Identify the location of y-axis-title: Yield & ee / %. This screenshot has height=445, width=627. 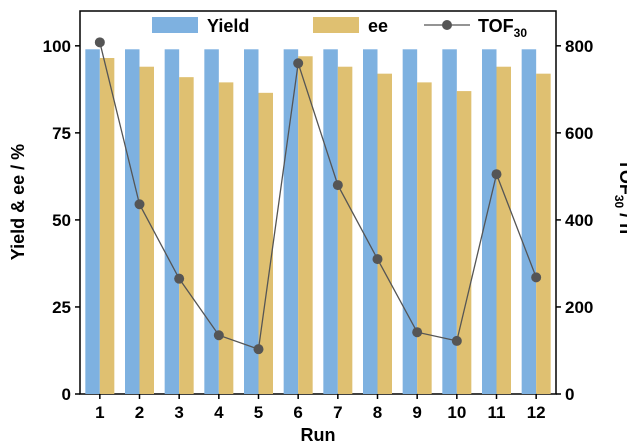
(18, 202).